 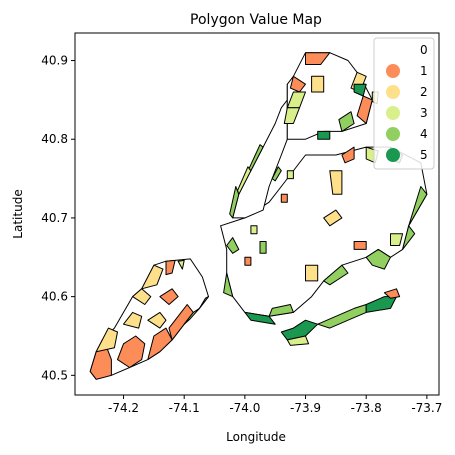 What do you see at coordinates (276, 174) in the screenshot?
I see `region-roosevelt-island` at bounding box center [276, 174].